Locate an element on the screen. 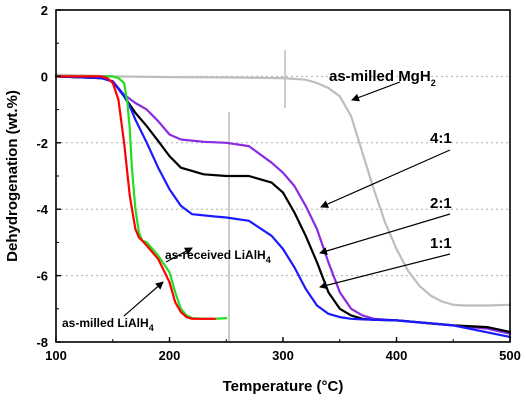 Image resolution: width=526 pixels, height=402 pixels. annotation-ratio-4-1: 4:1 is located at coordinates (441, 138).